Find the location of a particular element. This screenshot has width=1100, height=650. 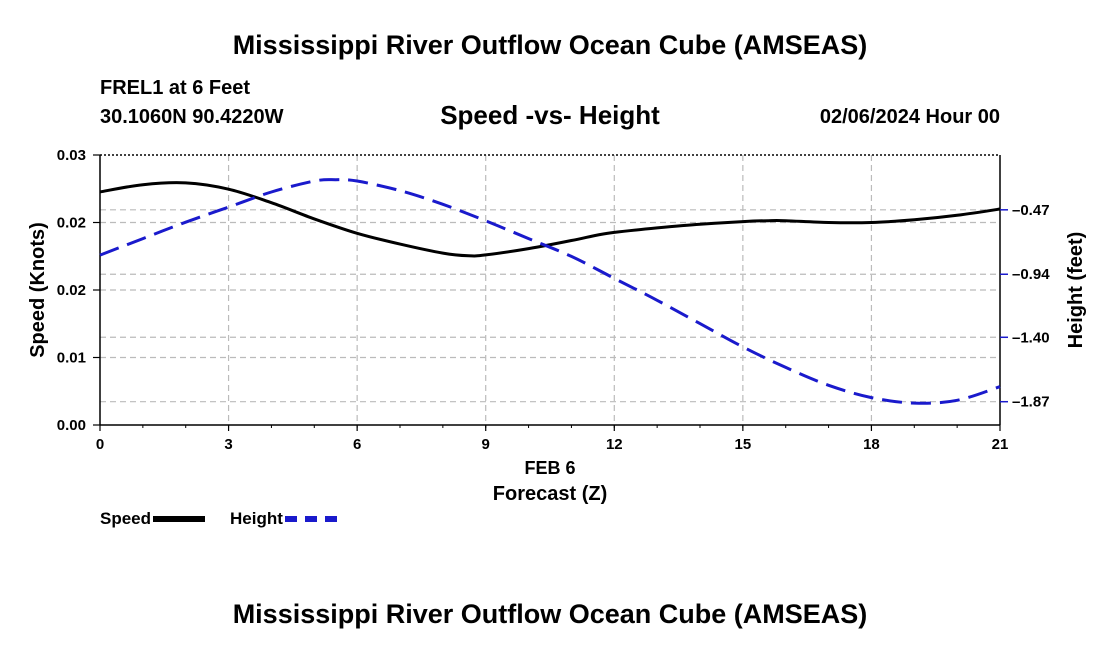

y-right-tick-label: –0.94 is located at coordinates (1031, 274).